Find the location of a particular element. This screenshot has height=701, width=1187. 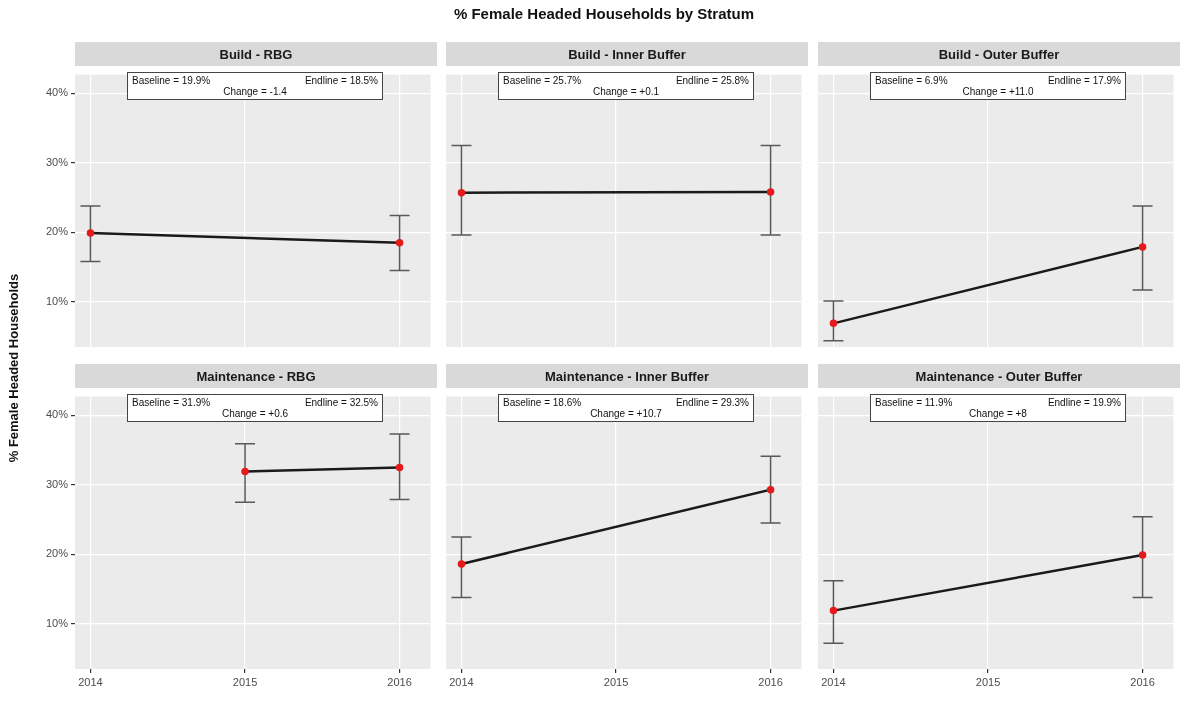

annotation: Baseline = 31.9% is located at coordinates (171, 402).